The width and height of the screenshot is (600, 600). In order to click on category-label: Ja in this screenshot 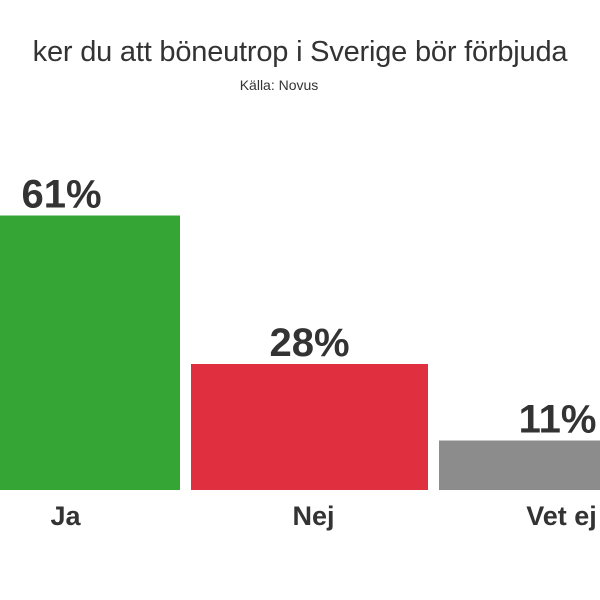, I will do `click(65, 516)`.